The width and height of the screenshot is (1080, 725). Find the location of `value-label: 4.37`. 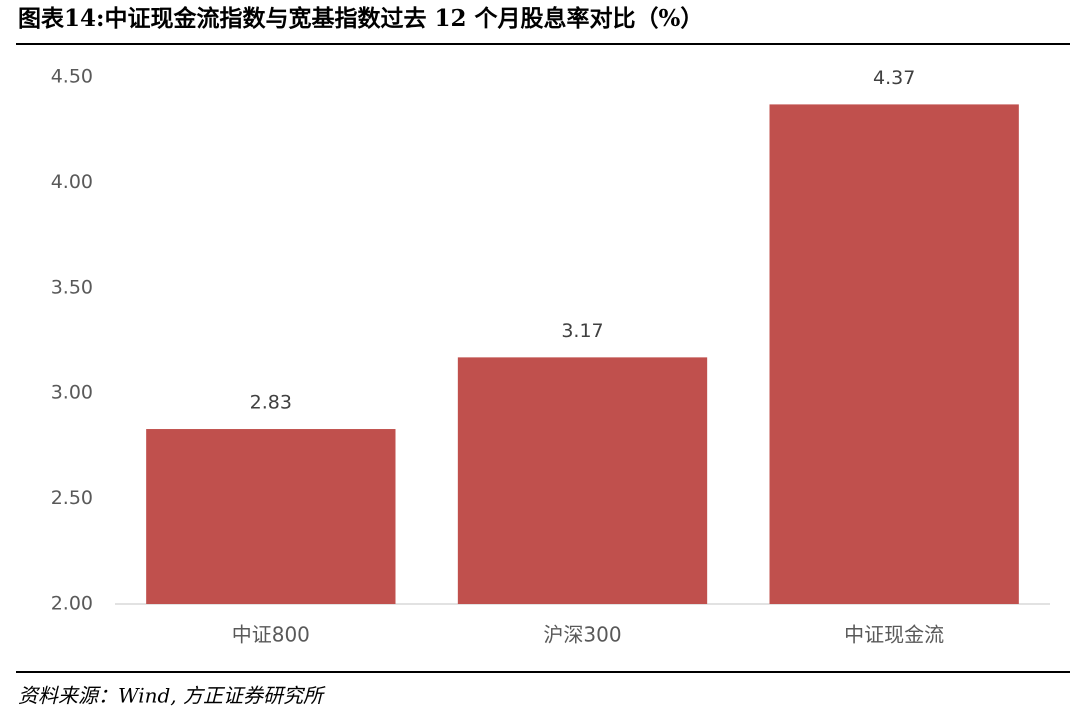

value-label: 4.37 is located at coordinates (894, 78).